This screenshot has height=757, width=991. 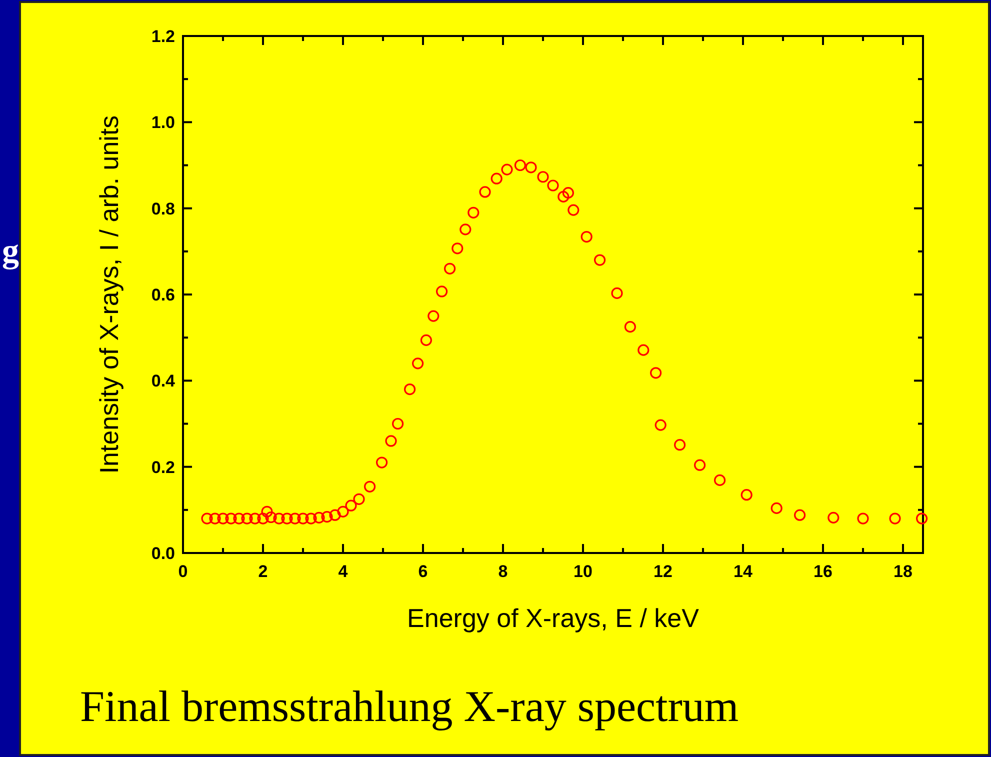 What do you see at coordinates (163, 36) in the screenshot?
I see `y-tick-label: 1.2` at bounding box center [163, 36].